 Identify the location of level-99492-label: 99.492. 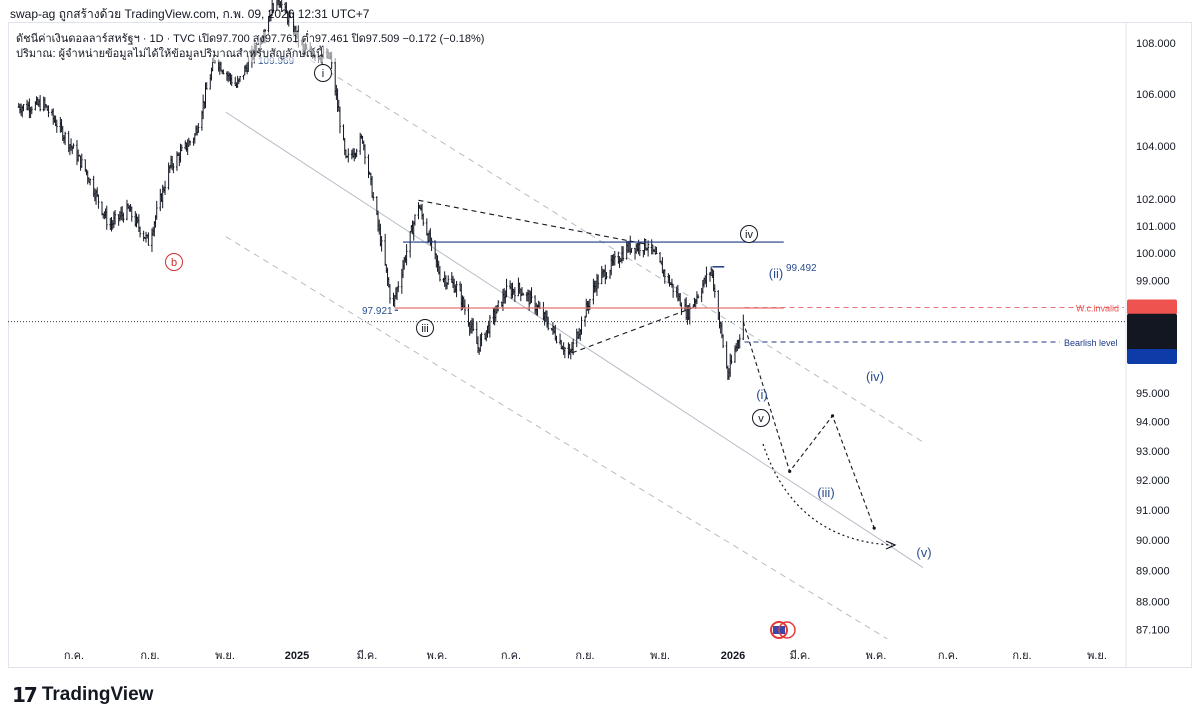
(801, 268).